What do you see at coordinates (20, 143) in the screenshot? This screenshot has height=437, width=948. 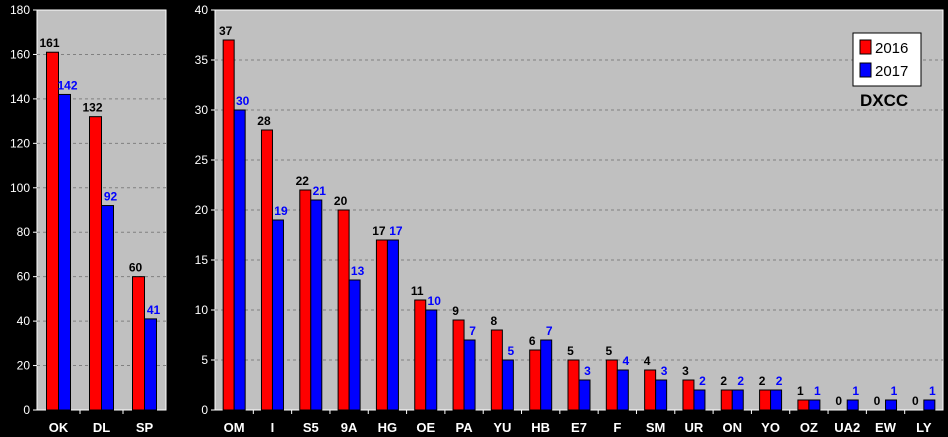 I see `y-tick-label: 120` at bounding box center [20, 143].